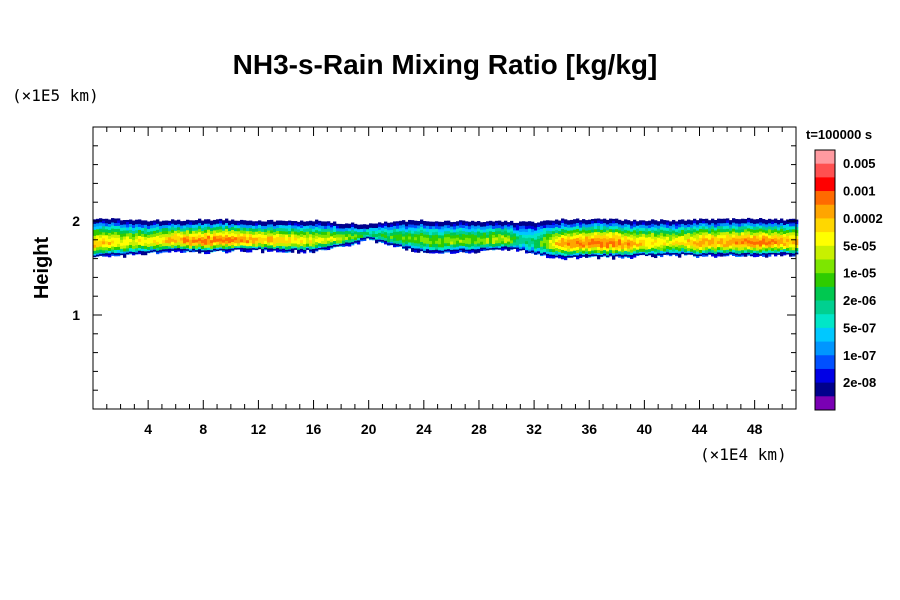 The image size is (900, 600). I want to click on colorbar-swatch, so click(825, 307).